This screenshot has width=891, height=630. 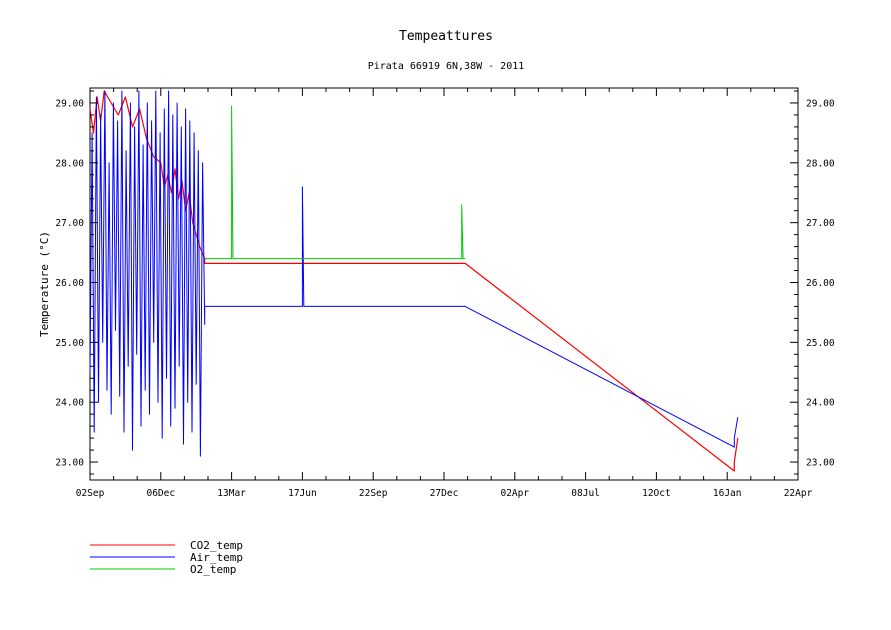 I want to click on legend-label-co2-temp: CO2_temp, so click(x=216, y=545).